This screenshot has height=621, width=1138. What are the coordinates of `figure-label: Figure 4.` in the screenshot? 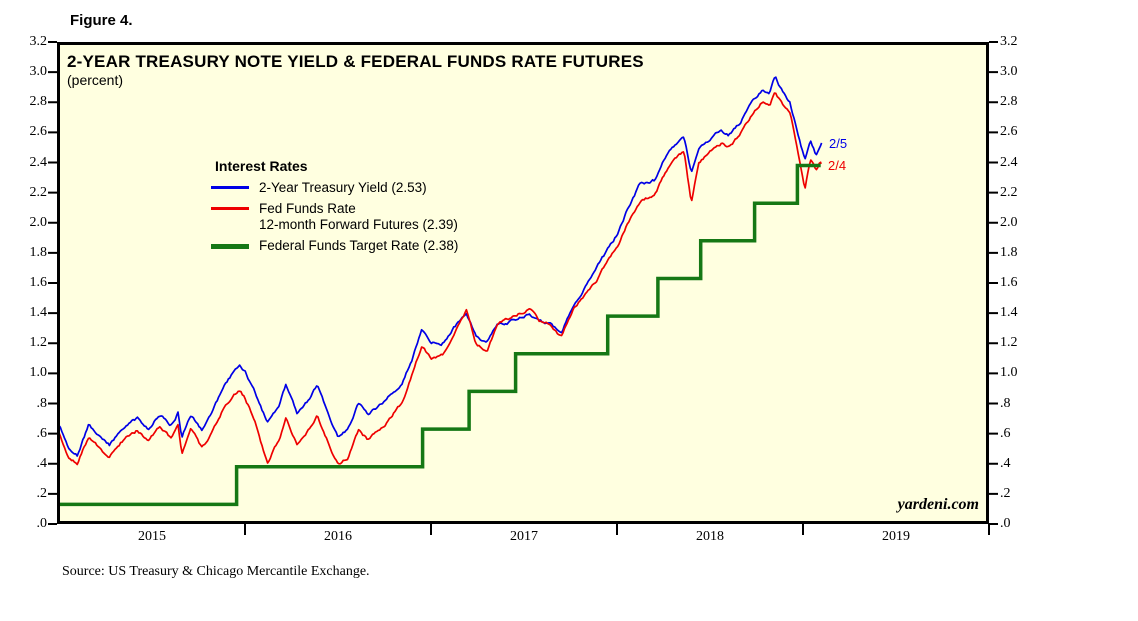 It's located at (101, 20).